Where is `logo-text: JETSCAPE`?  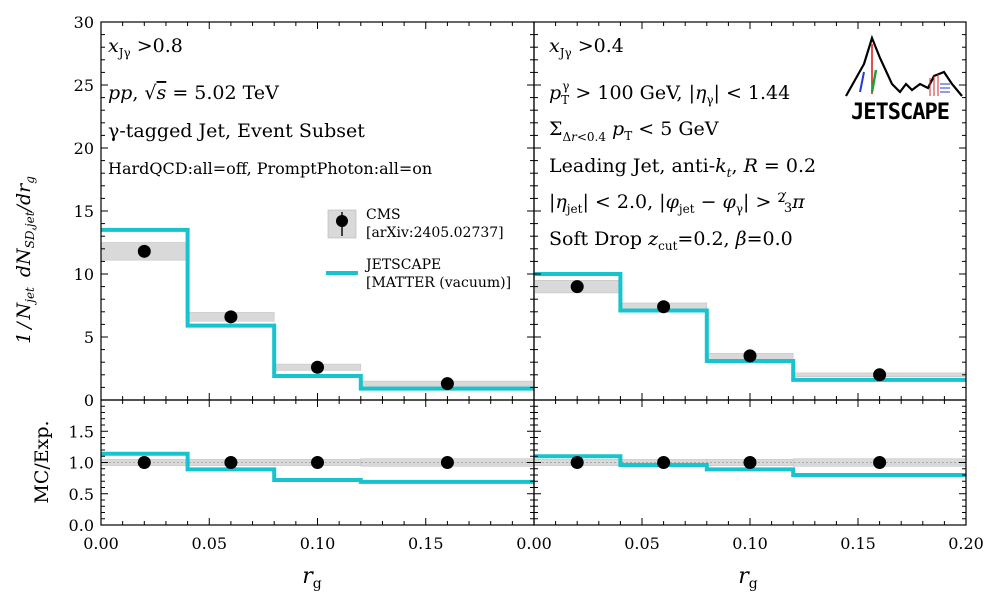
logo-text: JETSCAPE is located at coordinates (900, 112).